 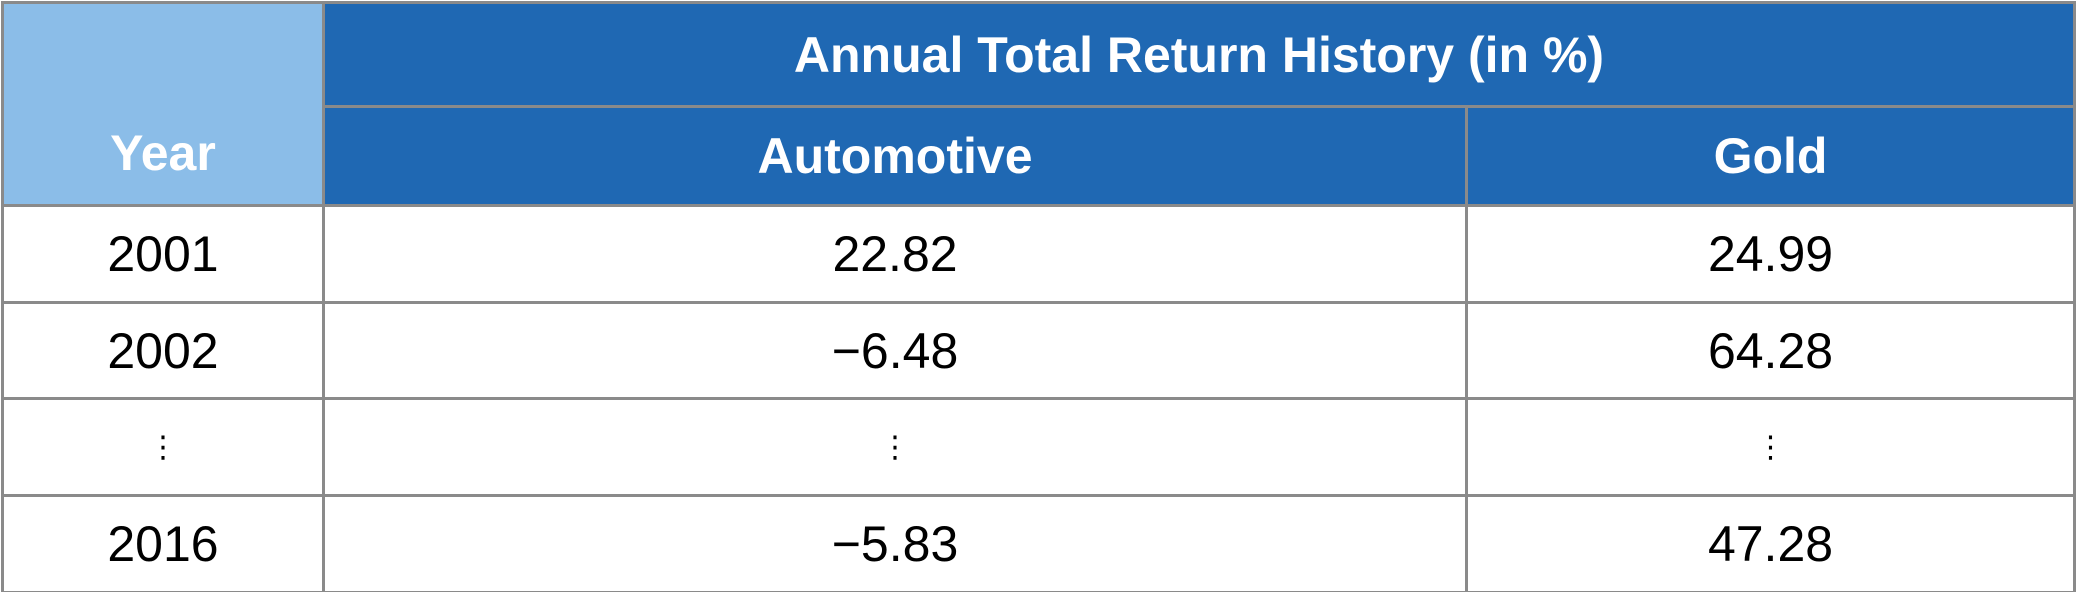 What do you see at coordinates (163, 104) in the screenshot?
I see `year-header: Year` at bounding box center [163, 104].